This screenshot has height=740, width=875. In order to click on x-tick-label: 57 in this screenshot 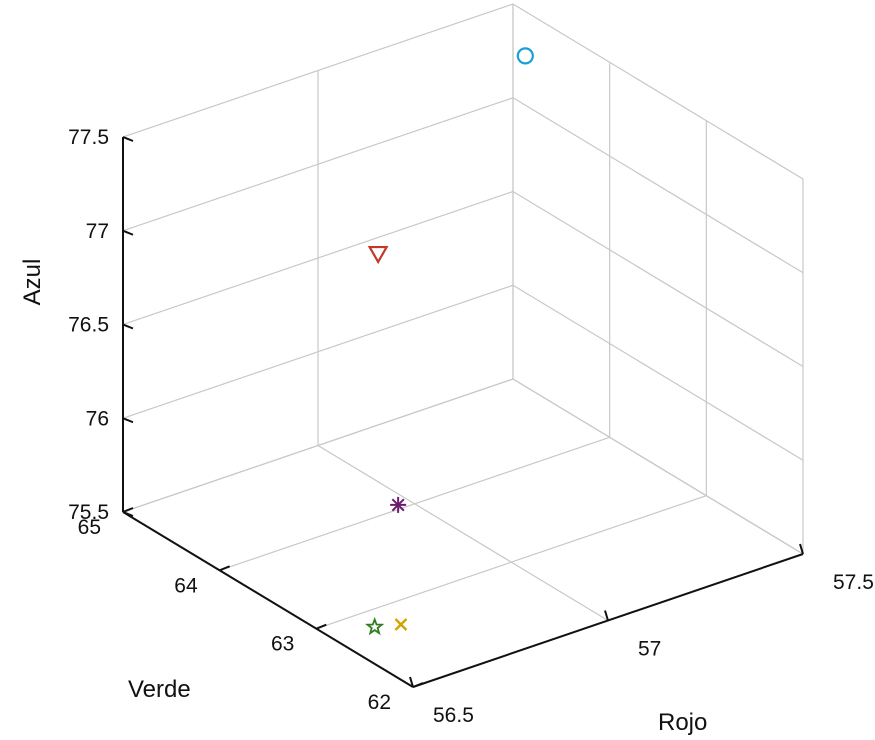, I will do `click(649, 649)`.